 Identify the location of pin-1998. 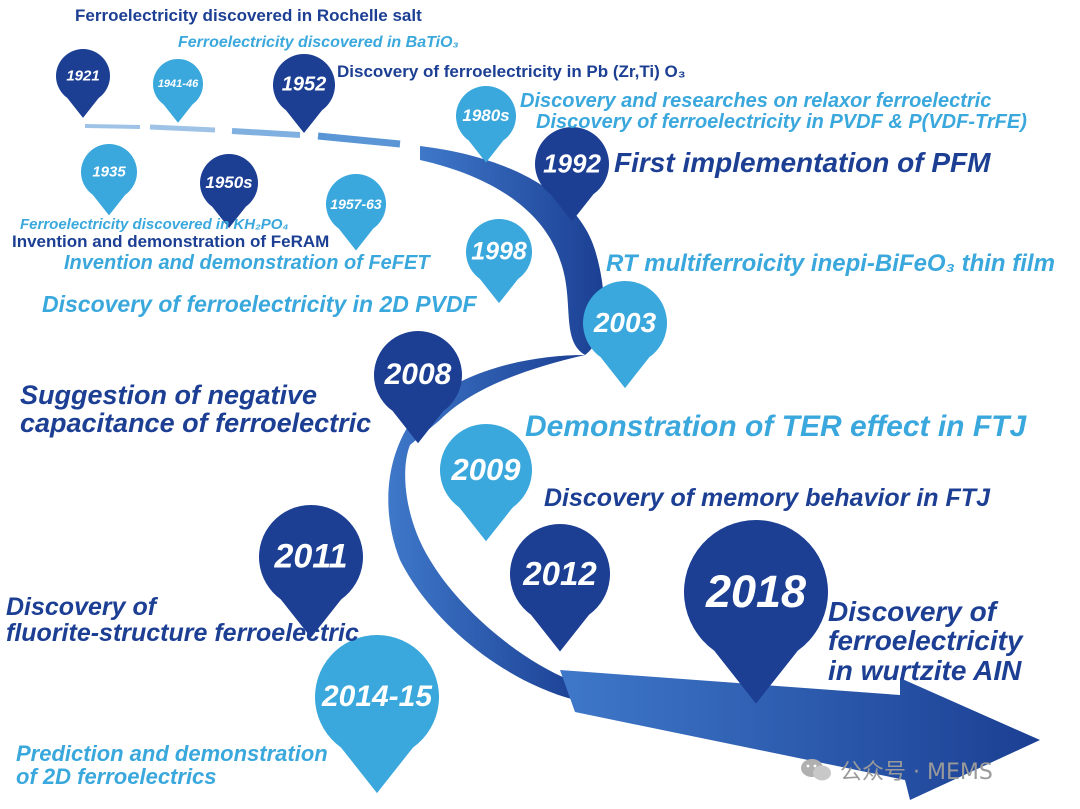
(499, 261).